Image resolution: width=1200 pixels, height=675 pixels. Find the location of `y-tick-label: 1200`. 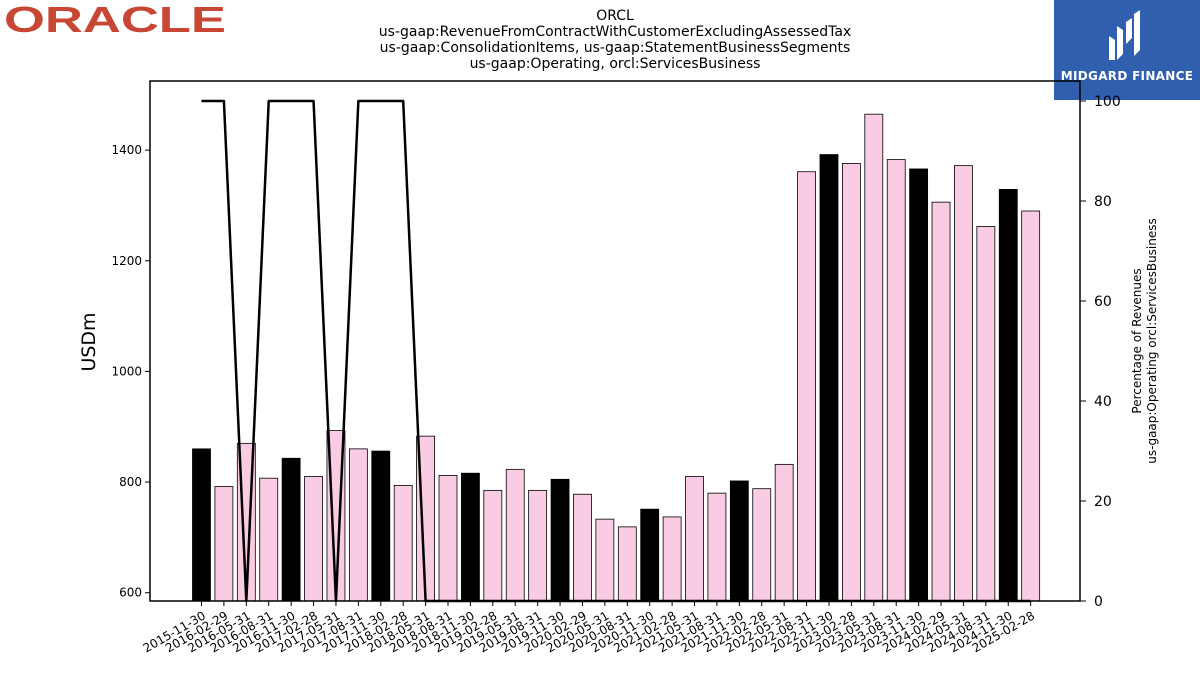

y-tick-label: 1200 is located at coordinates (126, 261).